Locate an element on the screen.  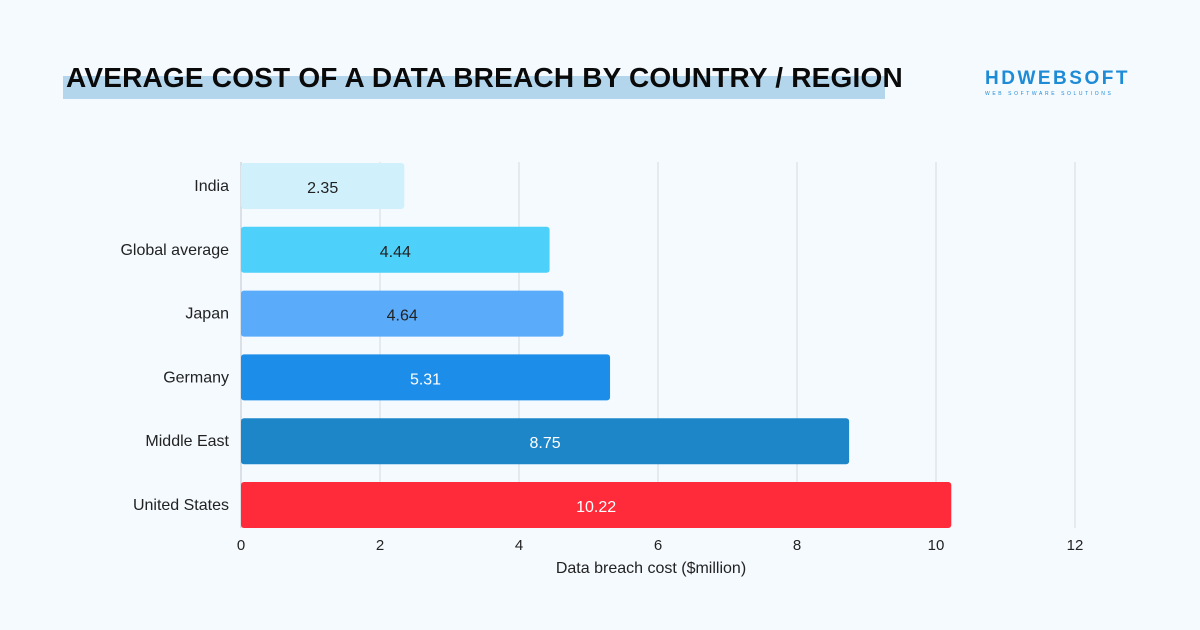
data-label: 4.64 is located at coordinates (402, 316).